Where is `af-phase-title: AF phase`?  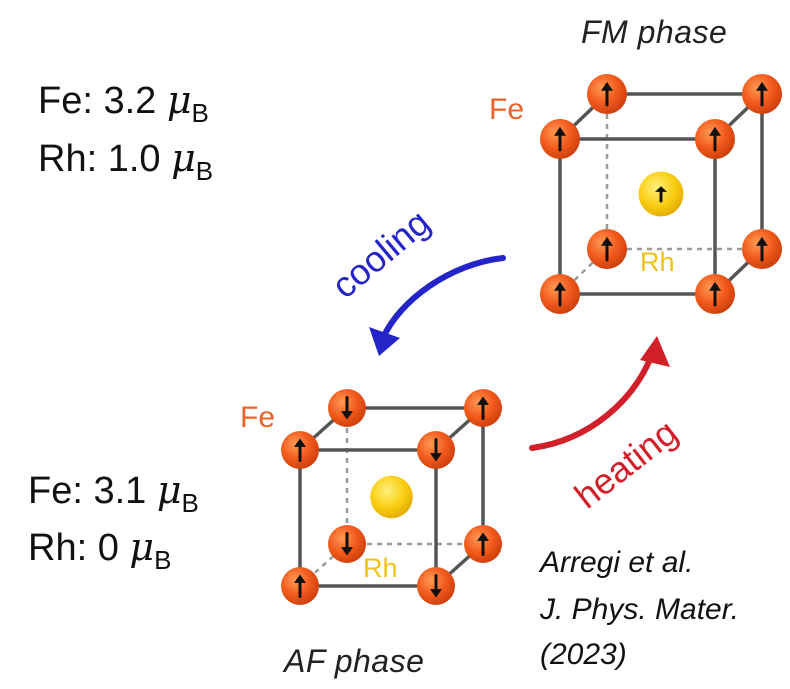
af-phase-title: AF phase is located at coordinates (353, 661).